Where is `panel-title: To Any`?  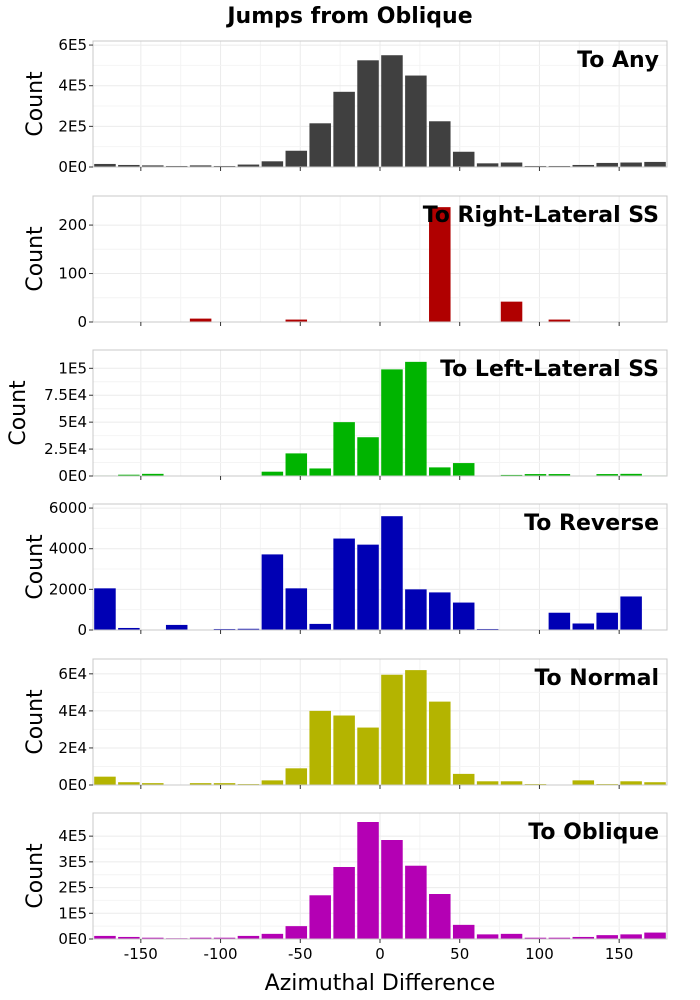
panel-title: To Any is located at coordinates (618, 60).